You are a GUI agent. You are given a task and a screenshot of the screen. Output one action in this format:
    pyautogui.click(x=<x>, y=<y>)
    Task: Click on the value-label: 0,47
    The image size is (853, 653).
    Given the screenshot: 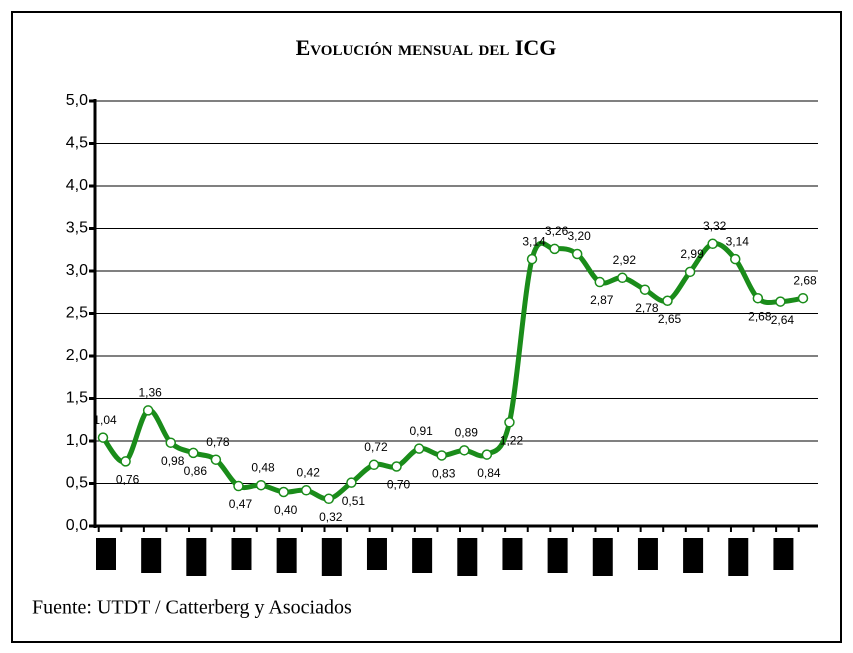 What is the action you would take?
    pyautogui.click(x=241, y=504)
    